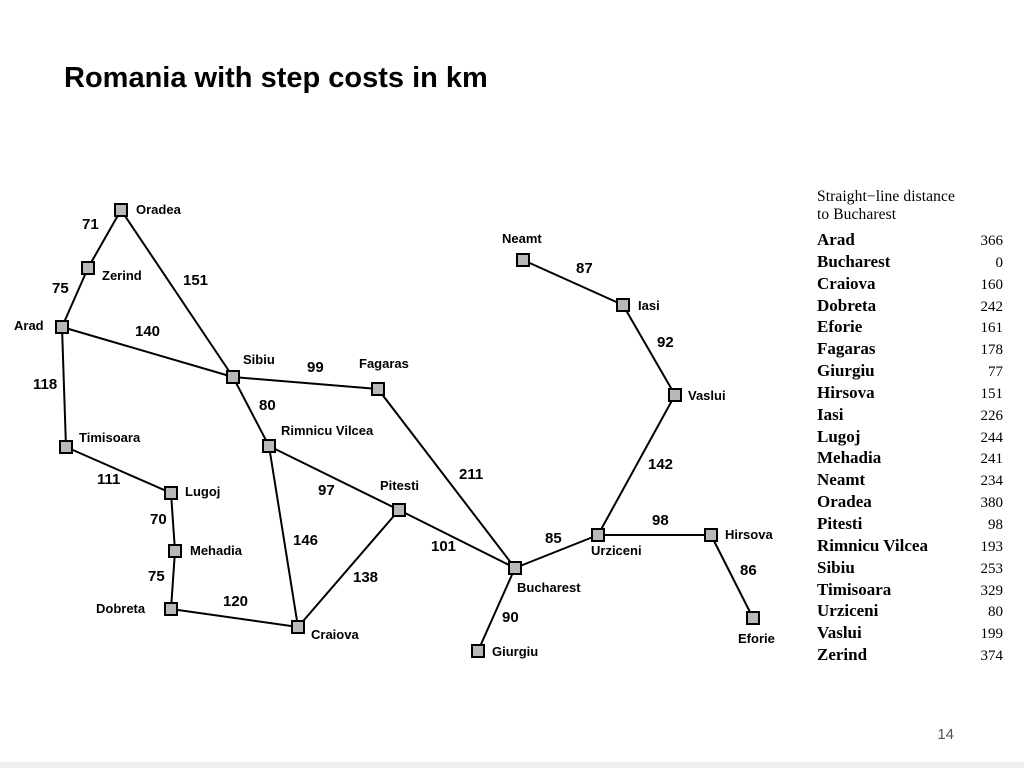  What do you see at coordinates (992, 350) in the screenshot?
I see `table-row-distance: 178` at bounding box center [992, 350].